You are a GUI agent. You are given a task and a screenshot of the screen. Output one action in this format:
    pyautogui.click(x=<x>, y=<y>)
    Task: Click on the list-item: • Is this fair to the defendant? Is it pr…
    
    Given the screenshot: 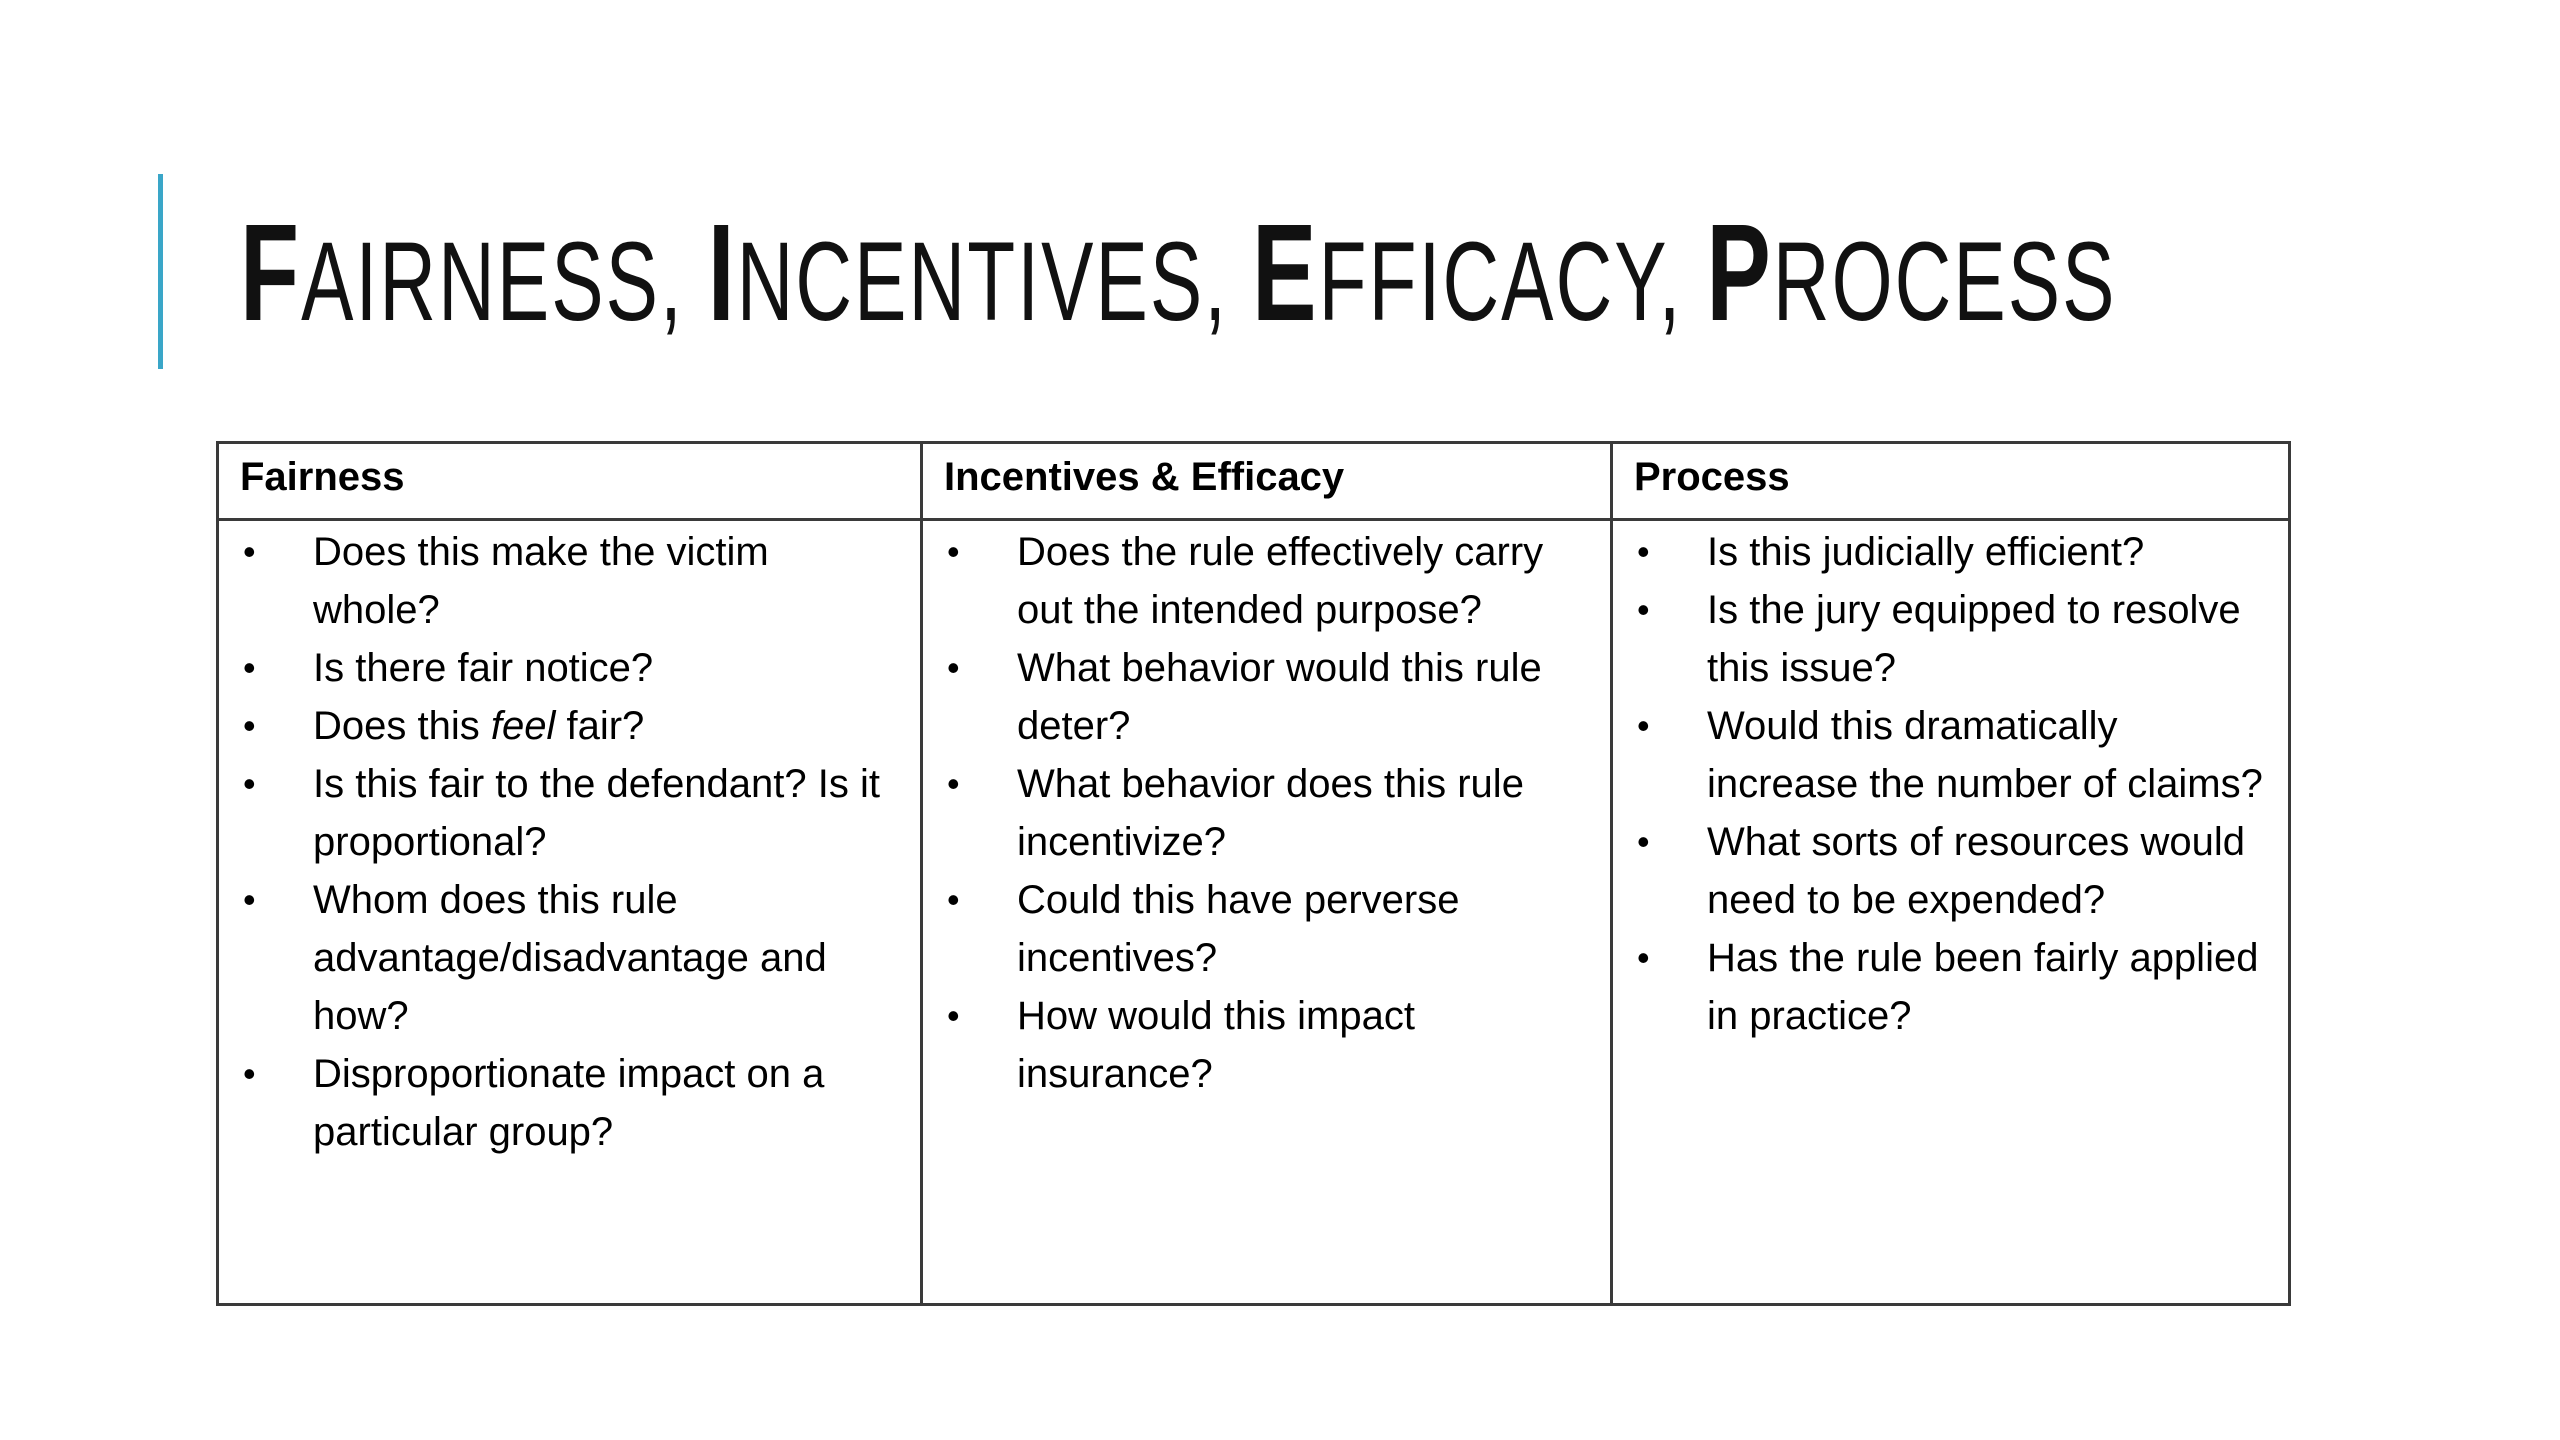 What is the action you would take?
    pyautogui.click(x=570, y=813)
    